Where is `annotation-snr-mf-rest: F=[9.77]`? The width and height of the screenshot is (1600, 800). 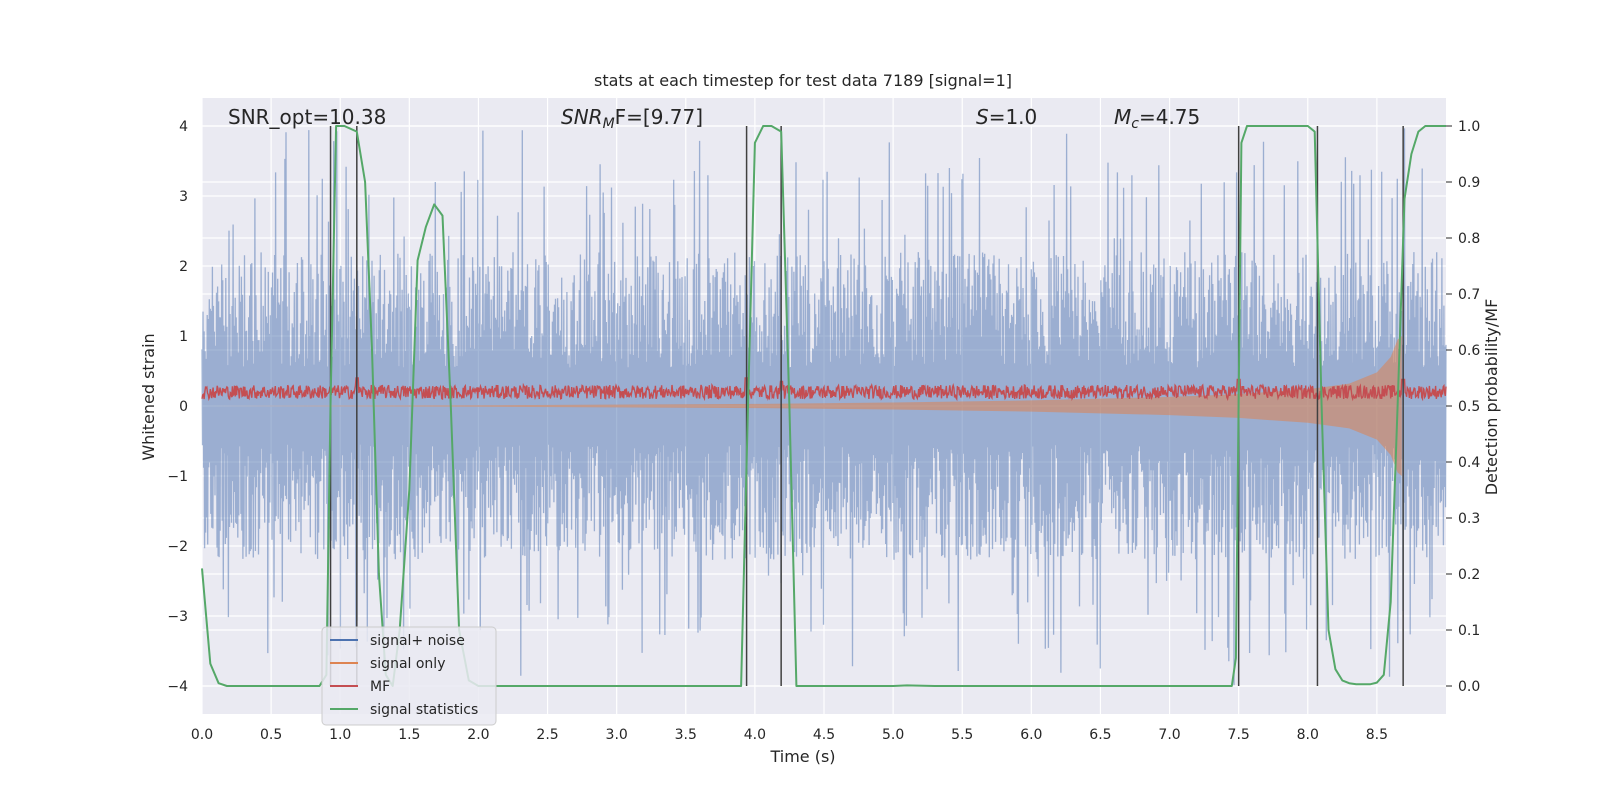
annotation-snr-mf-rest: F=[9.77] is located at coordinates (659, 117).